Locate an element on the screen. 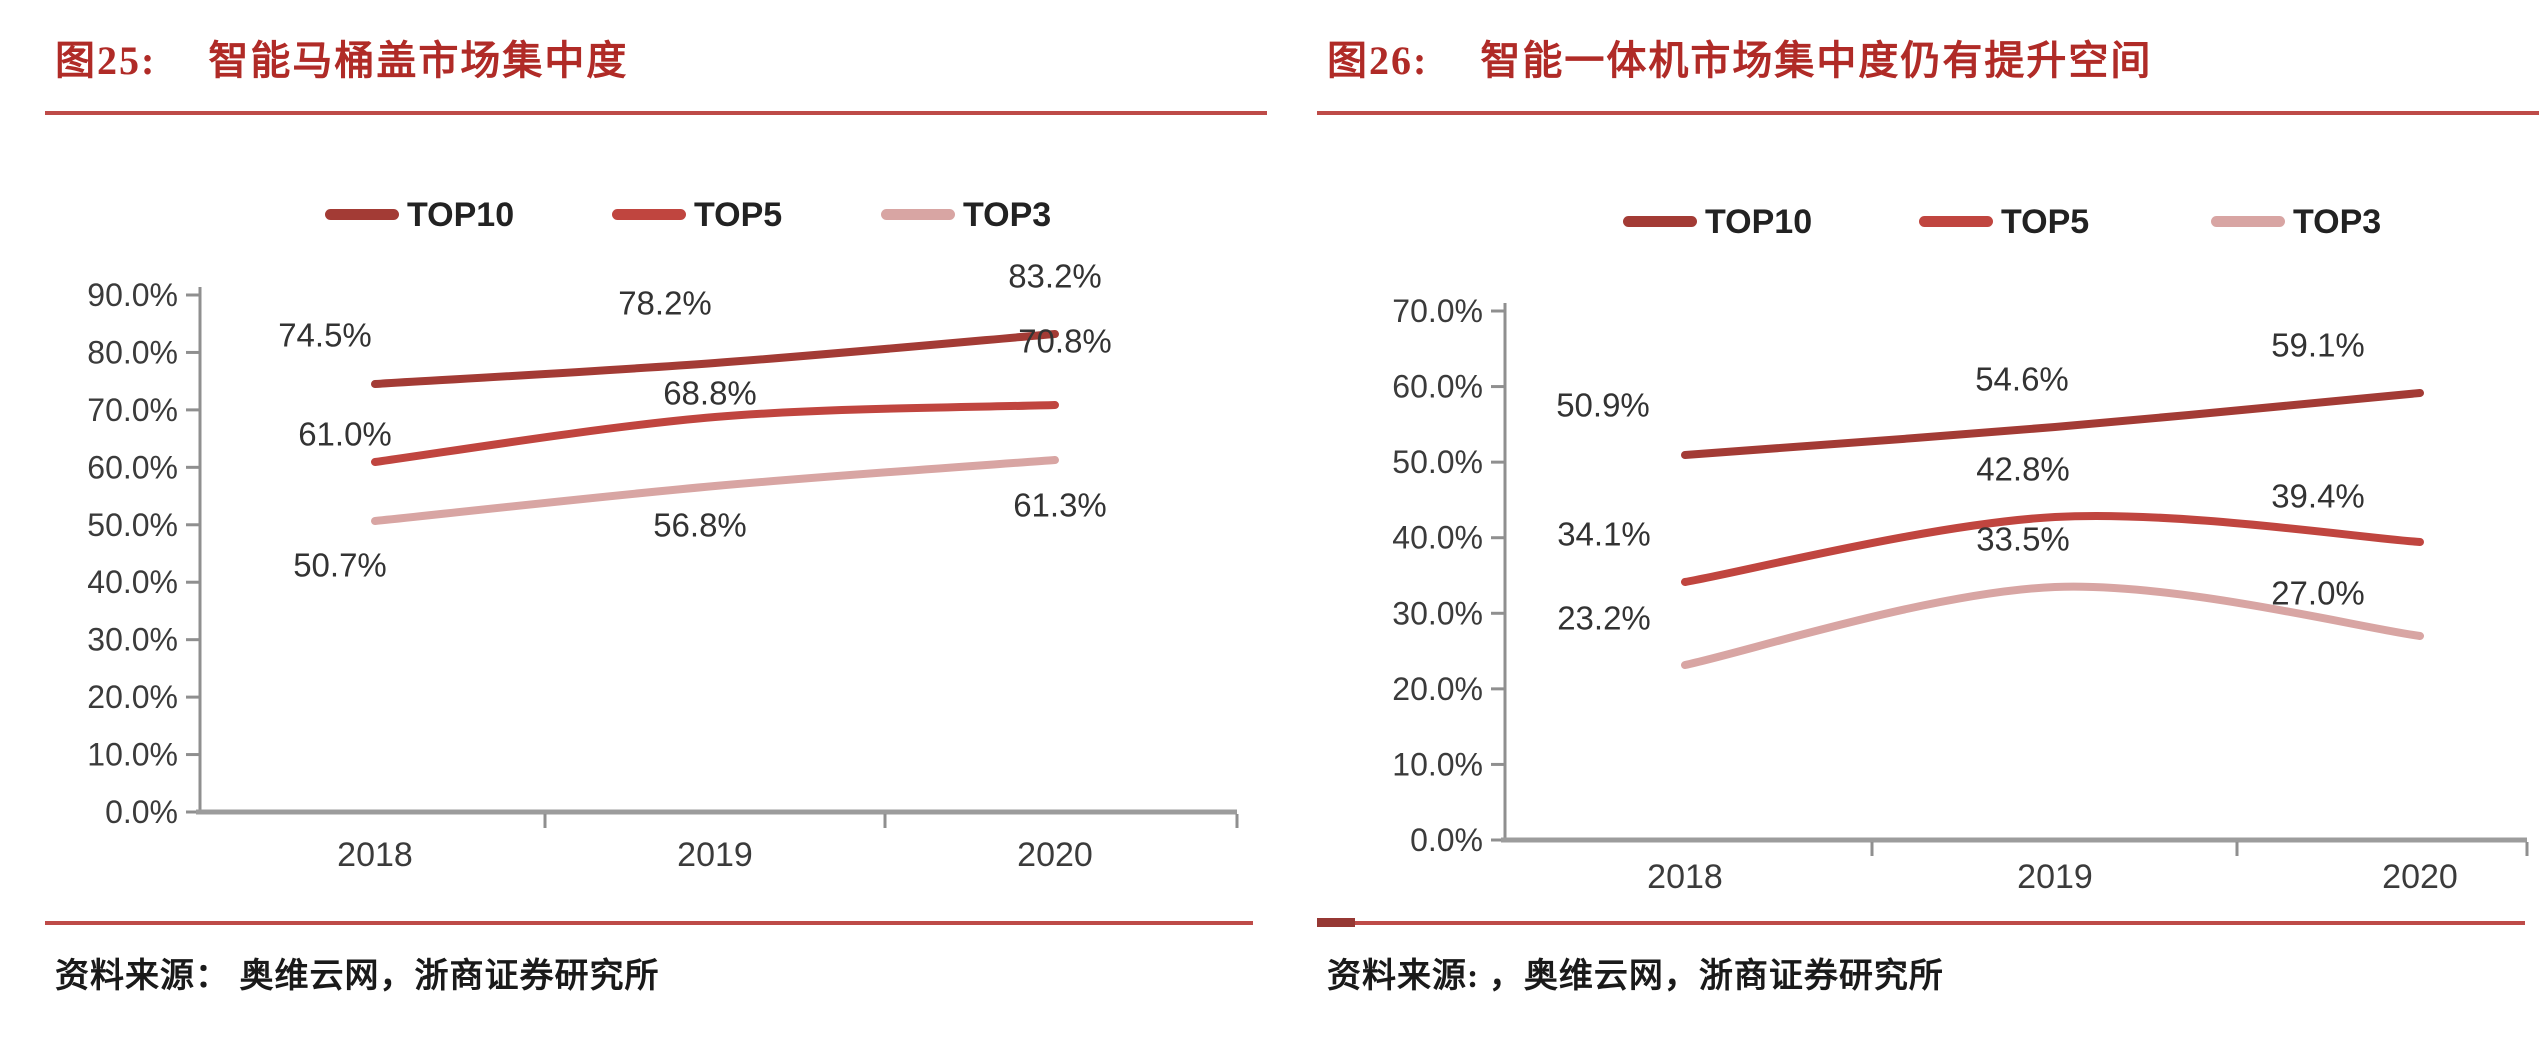  data-label-top10: 74.5% is located at coordinates (325, 335).